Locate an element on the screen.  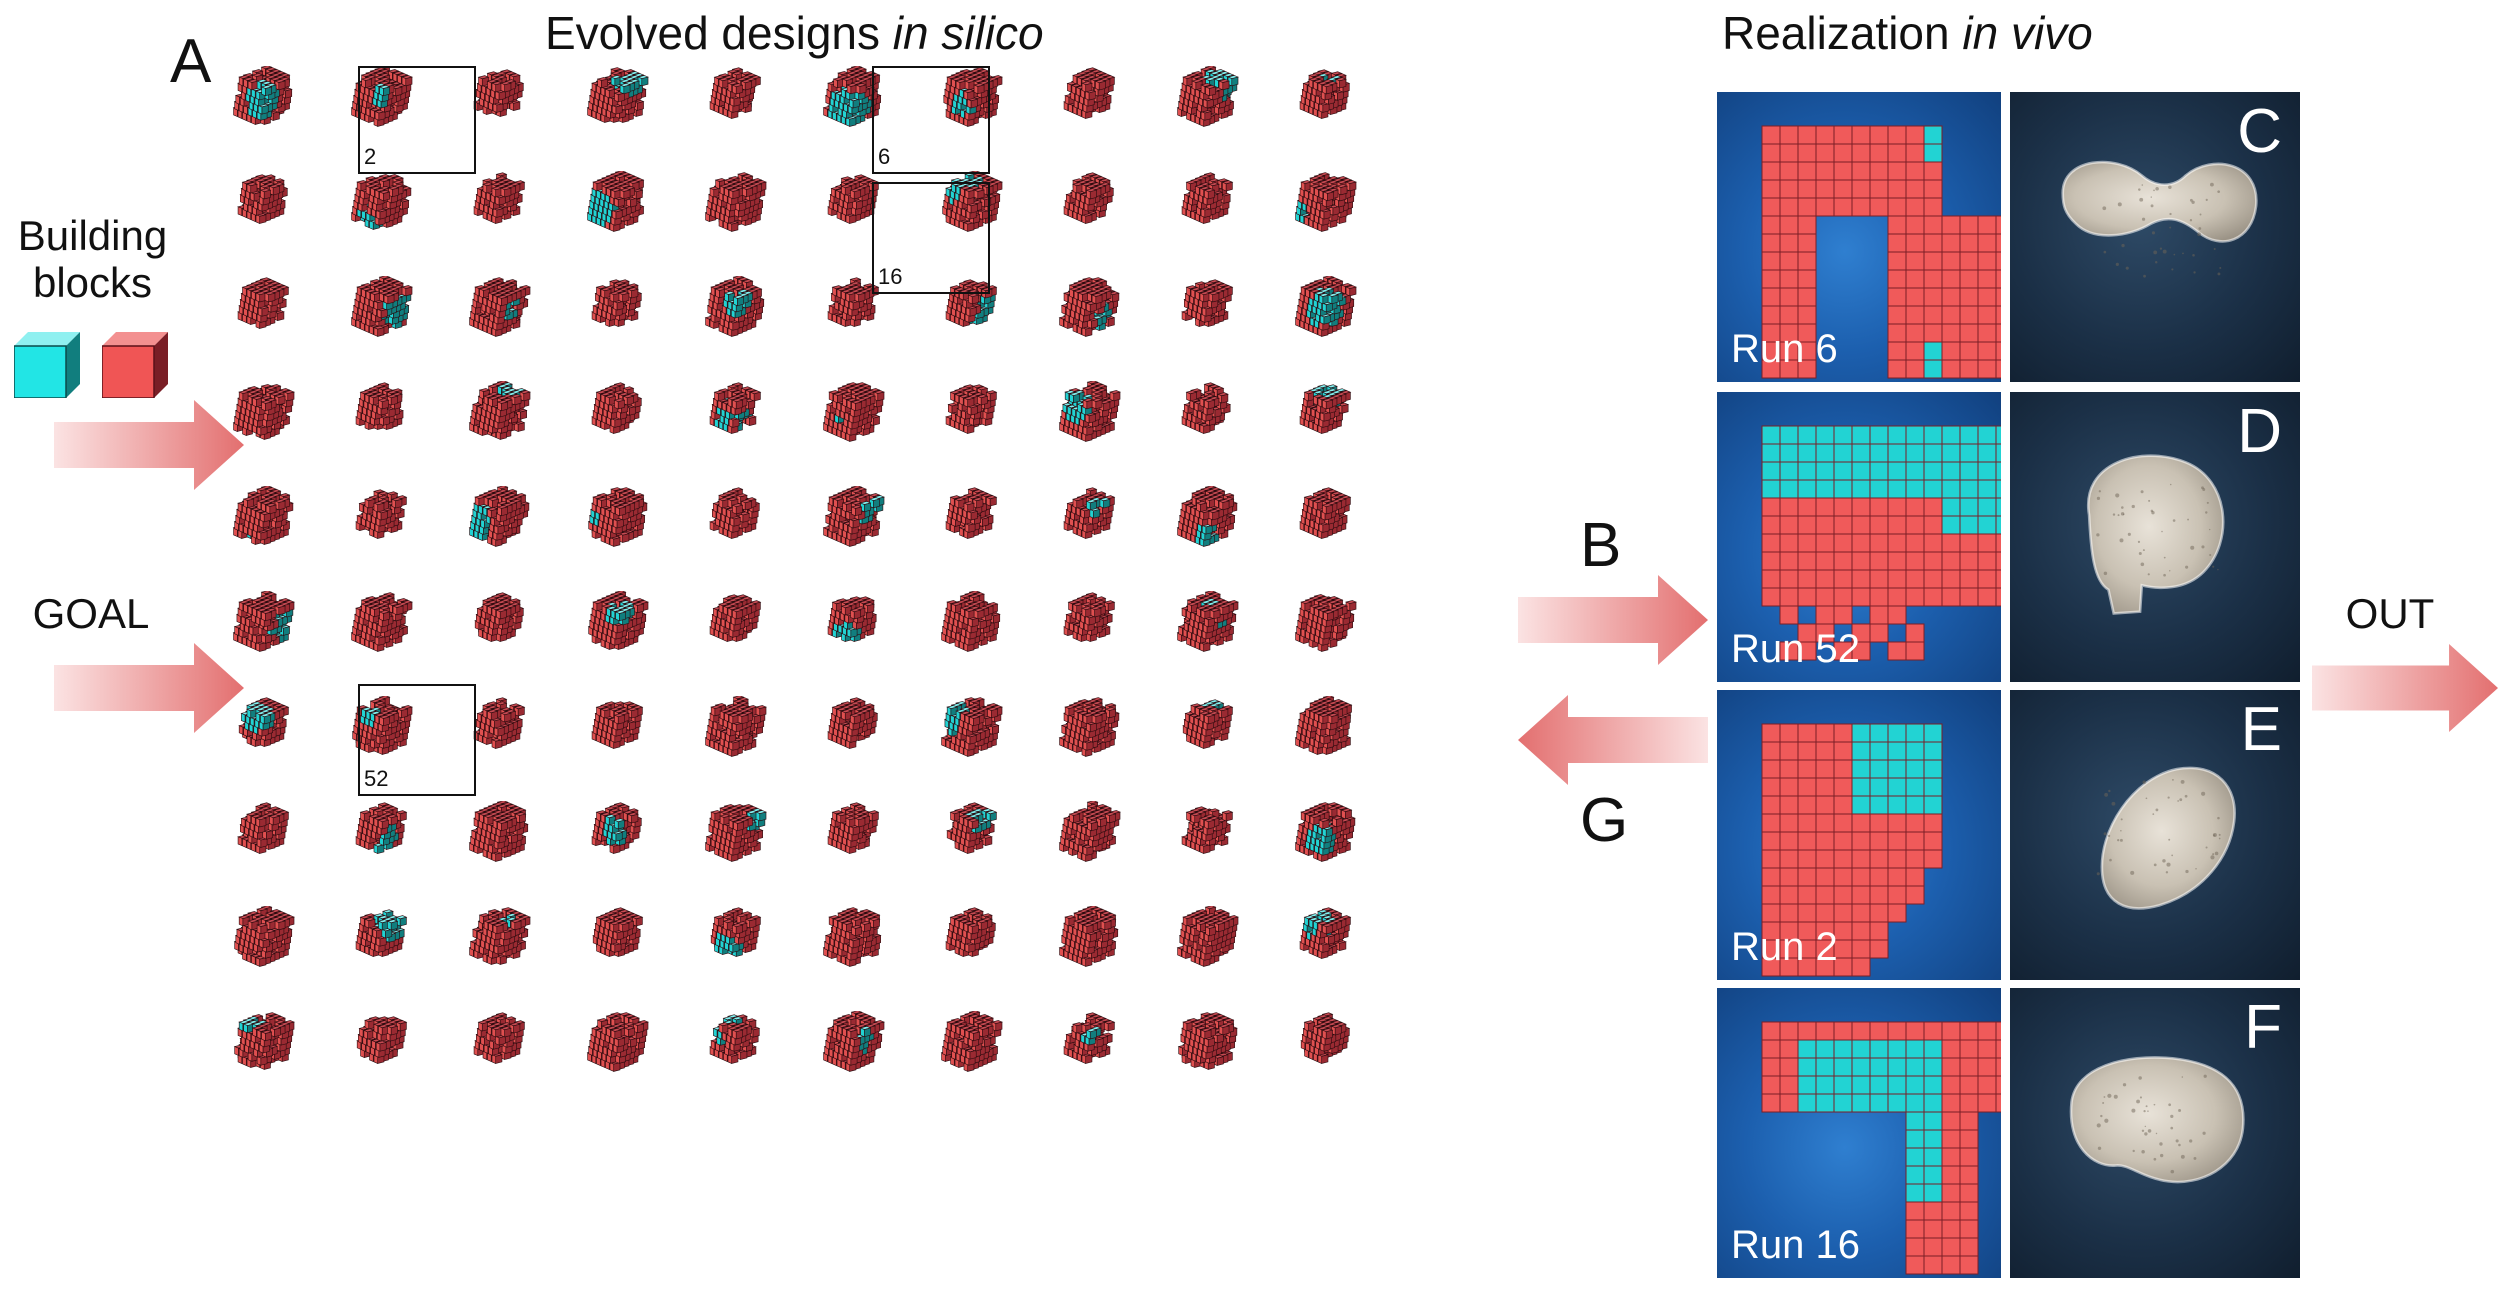
arrow-b-label: B is located at coordinates (1600, 545).